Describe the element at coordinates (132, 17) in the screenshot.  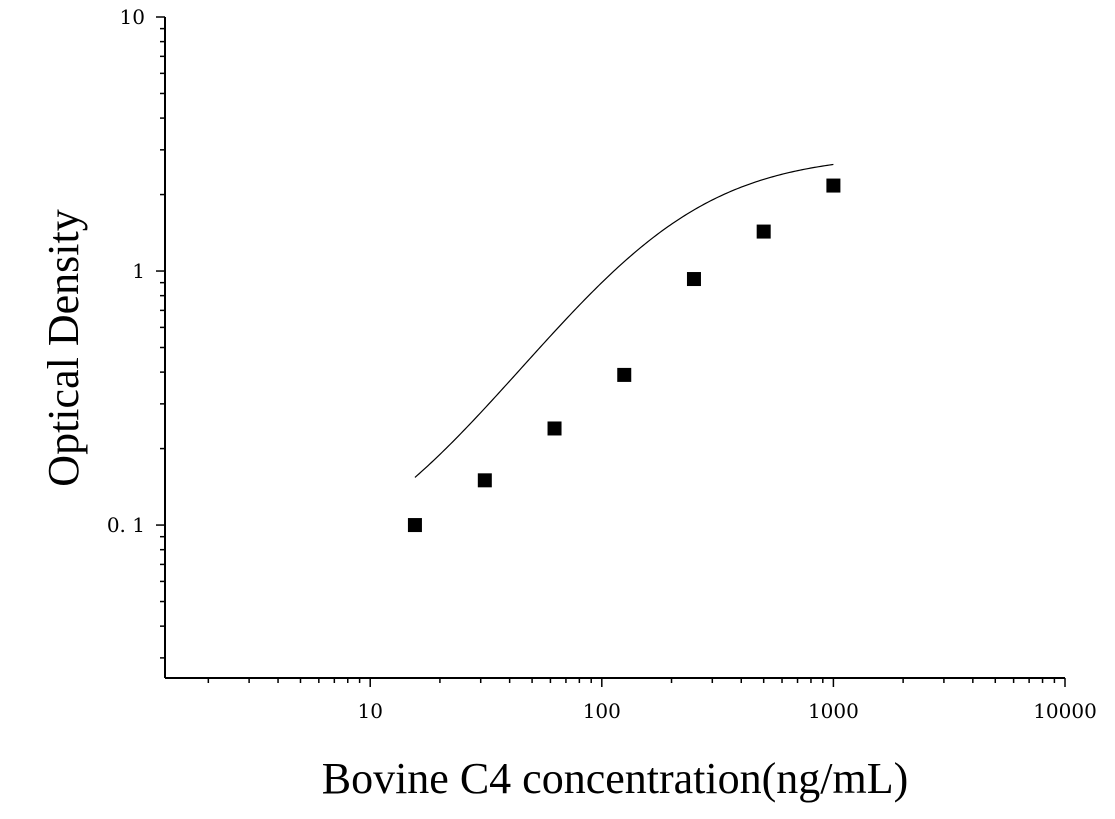
I see `y-tick-label: 10` at that location.